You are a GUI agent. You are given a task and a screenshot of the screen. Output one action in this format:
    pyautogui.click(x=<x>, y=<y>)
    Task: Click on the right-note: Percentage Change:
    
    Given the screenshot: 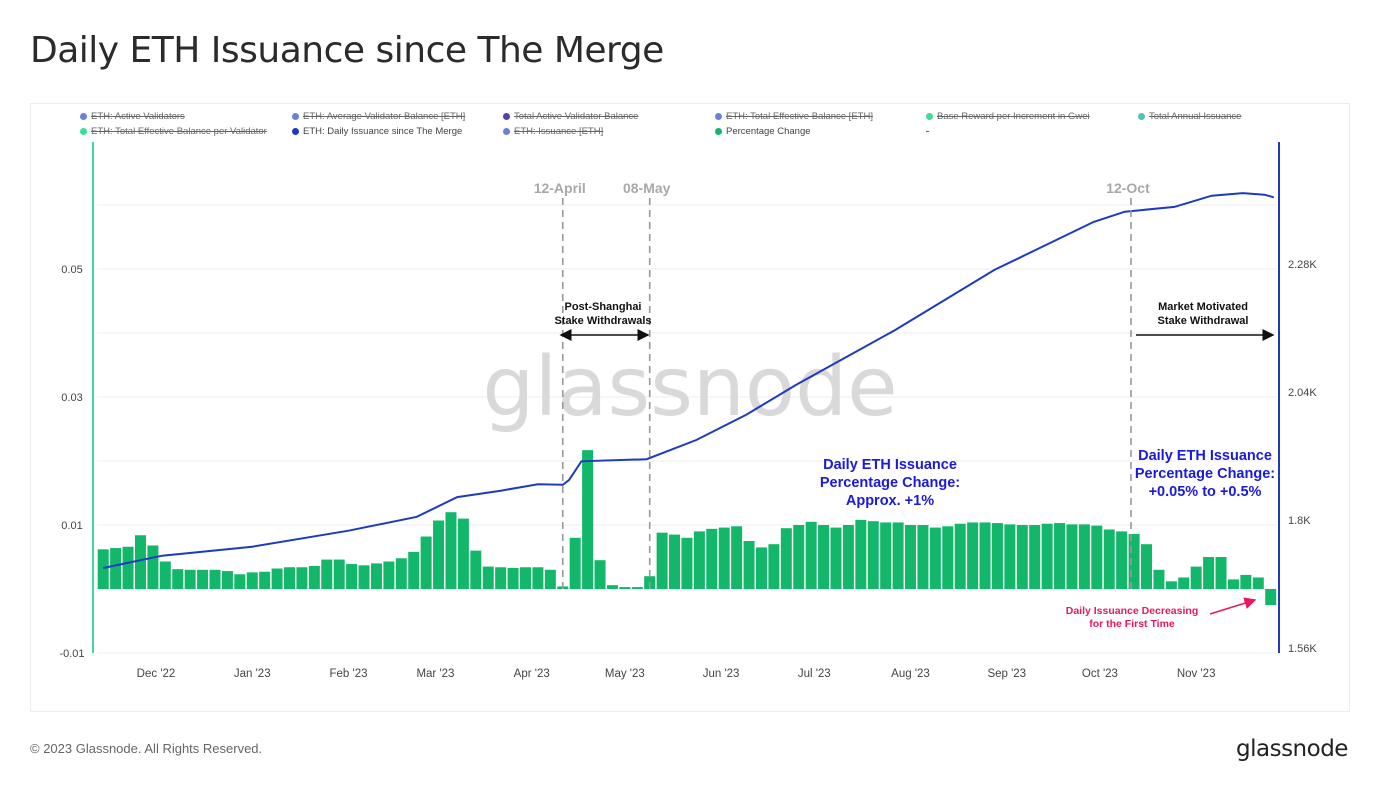 What is the action you would take?
    pyautogui.click(x=1205, y=474)
    